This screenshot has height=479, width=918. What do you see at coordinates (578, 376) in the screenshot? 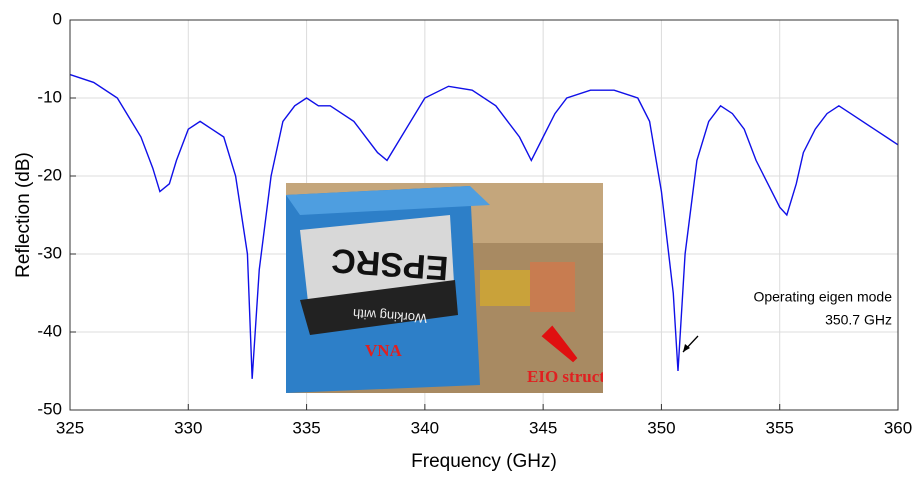
I see `inset-label: EIO structure` at bounding box center [578, 376].